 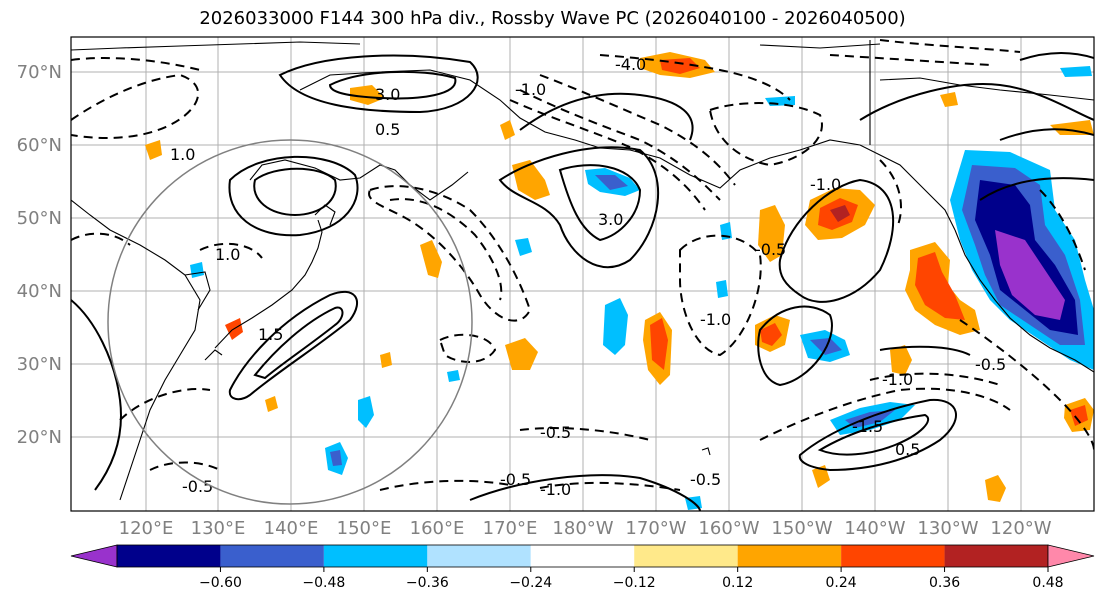 I want to click on contour-label: -1.5, so click(x=867, y=426).